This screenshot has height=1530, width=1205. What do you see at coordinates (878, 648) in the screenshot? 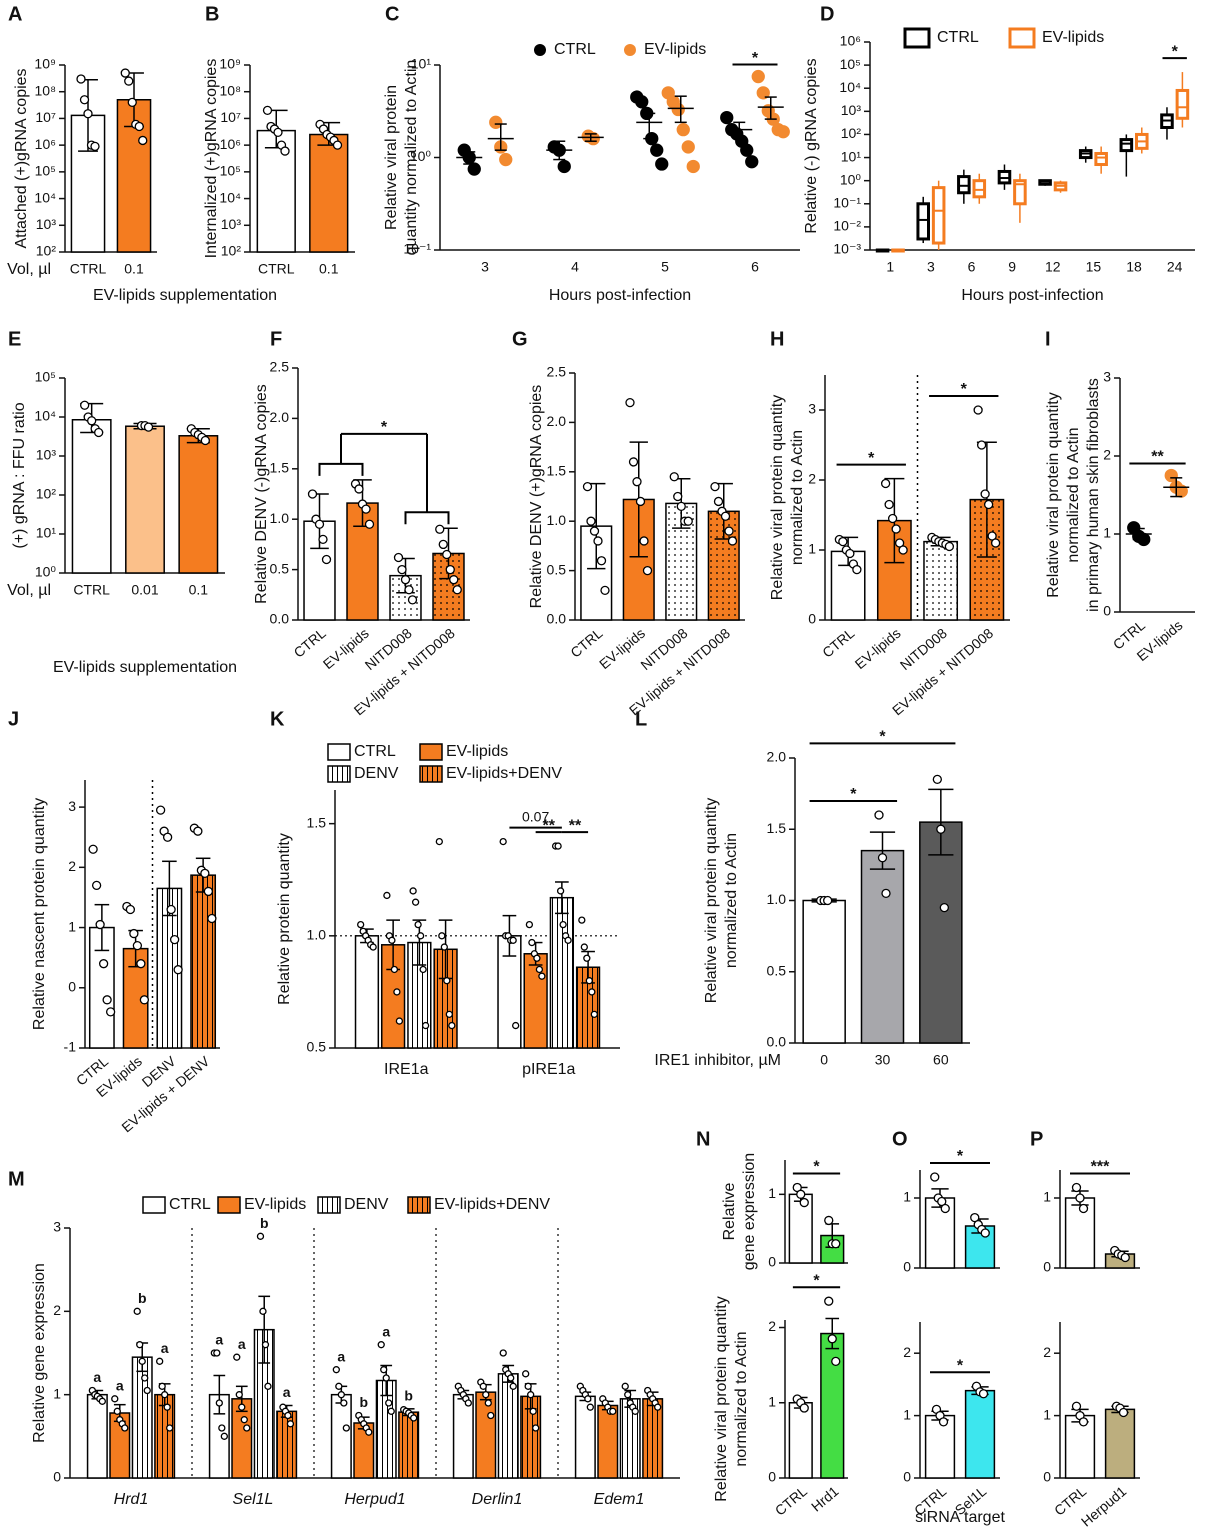
I see `x-tick-label: EV-lipids` at bounding box center [878, 648].